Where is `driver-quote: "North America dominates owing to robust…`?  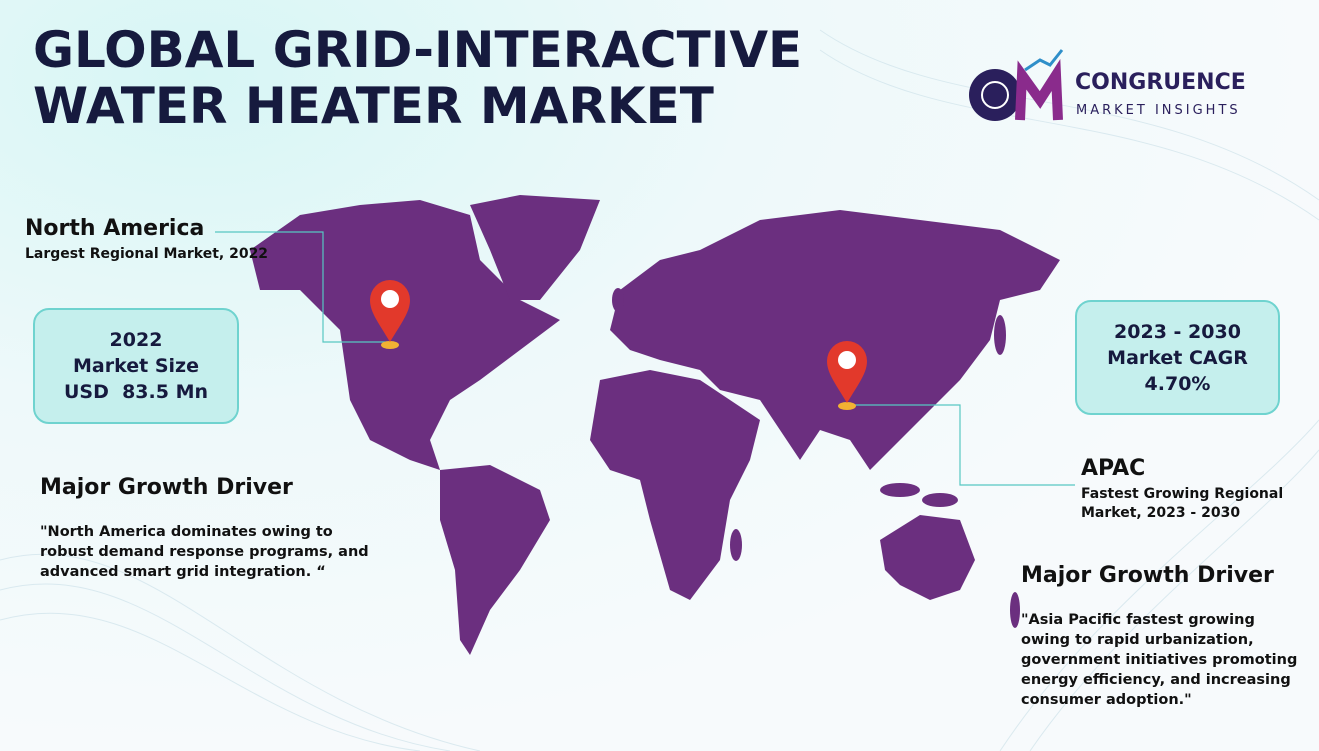
driver-quote: "North America dominates owing to robust… is located at coordinates (204, 552).